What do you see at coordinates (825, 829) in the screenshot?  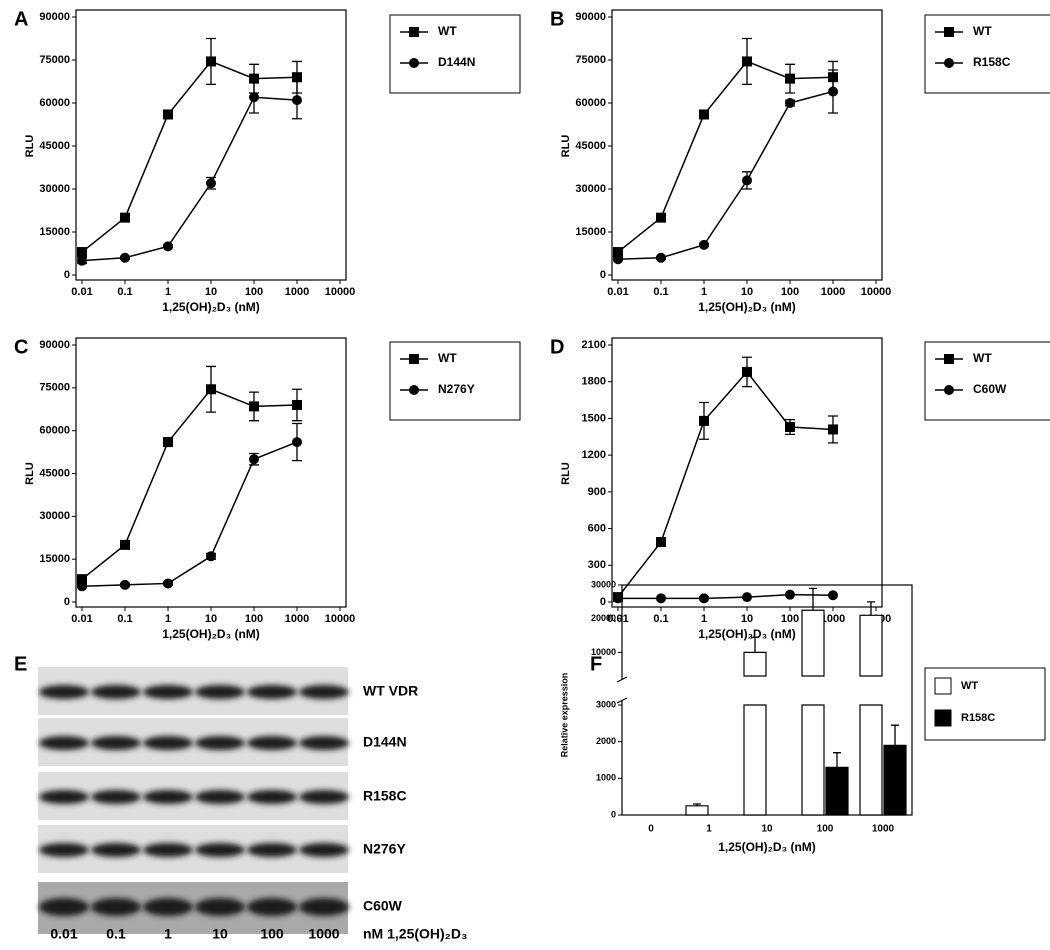 I see `x-tick-label: 100` at bounding box center [825, 829].